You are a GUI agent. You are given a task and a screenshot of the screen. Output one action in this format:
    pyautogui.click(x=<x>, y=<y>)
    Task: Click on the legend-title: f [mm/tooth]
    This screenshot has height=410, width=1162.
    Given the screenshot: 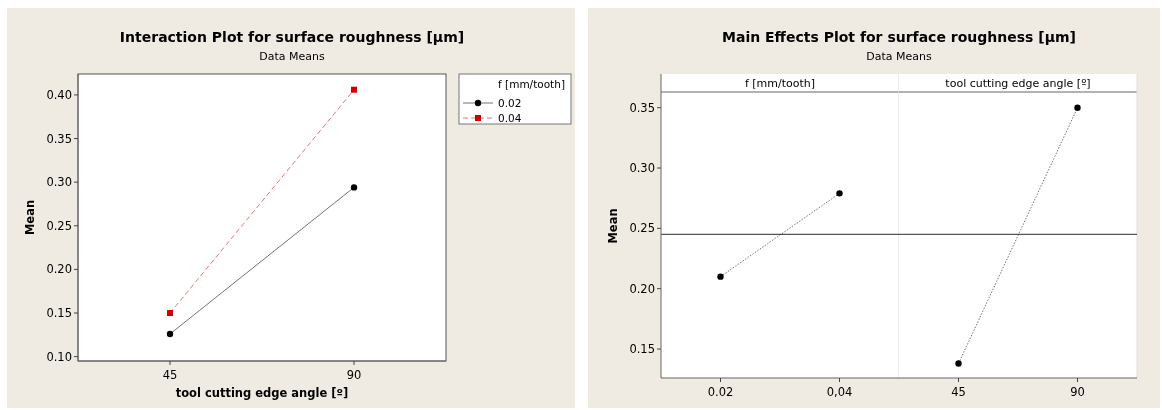 What is the action you would take?
    pyautogui.click(x=531, y=84)
    